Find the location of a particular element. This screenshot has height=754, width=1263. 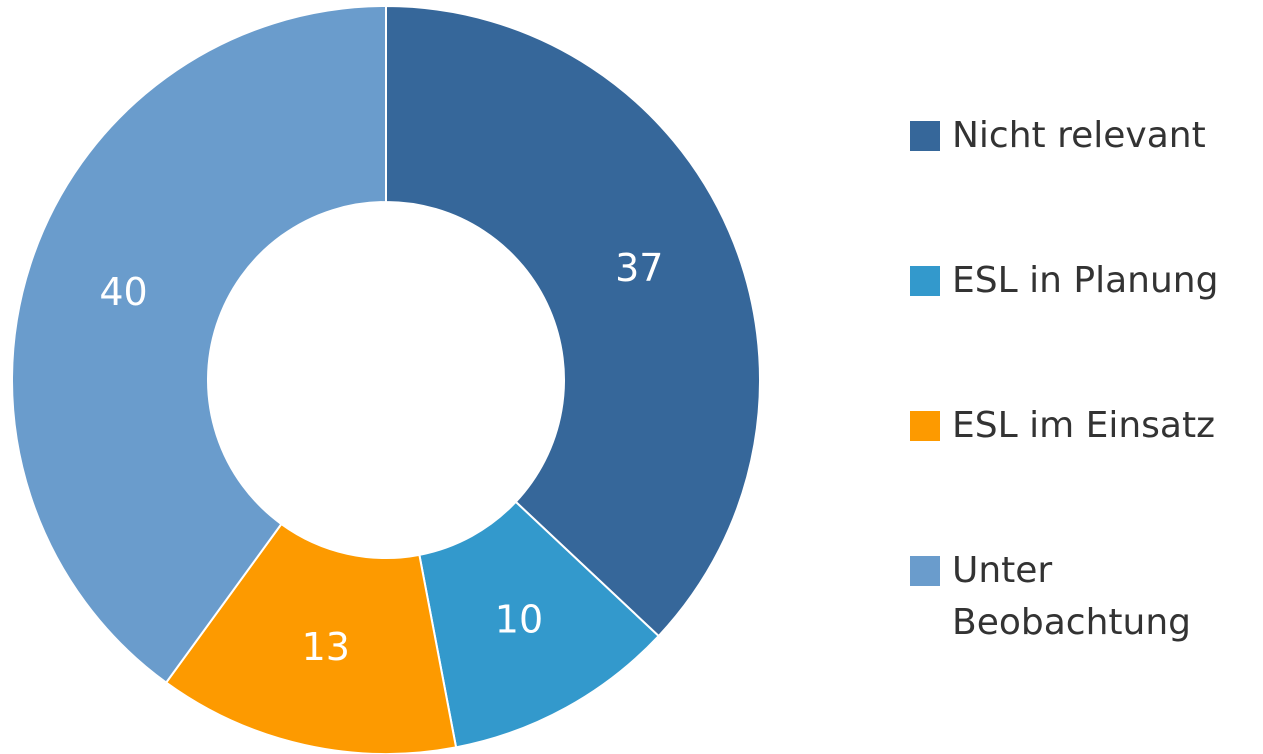

data-label: 13 is located at coordinates (326, 647).